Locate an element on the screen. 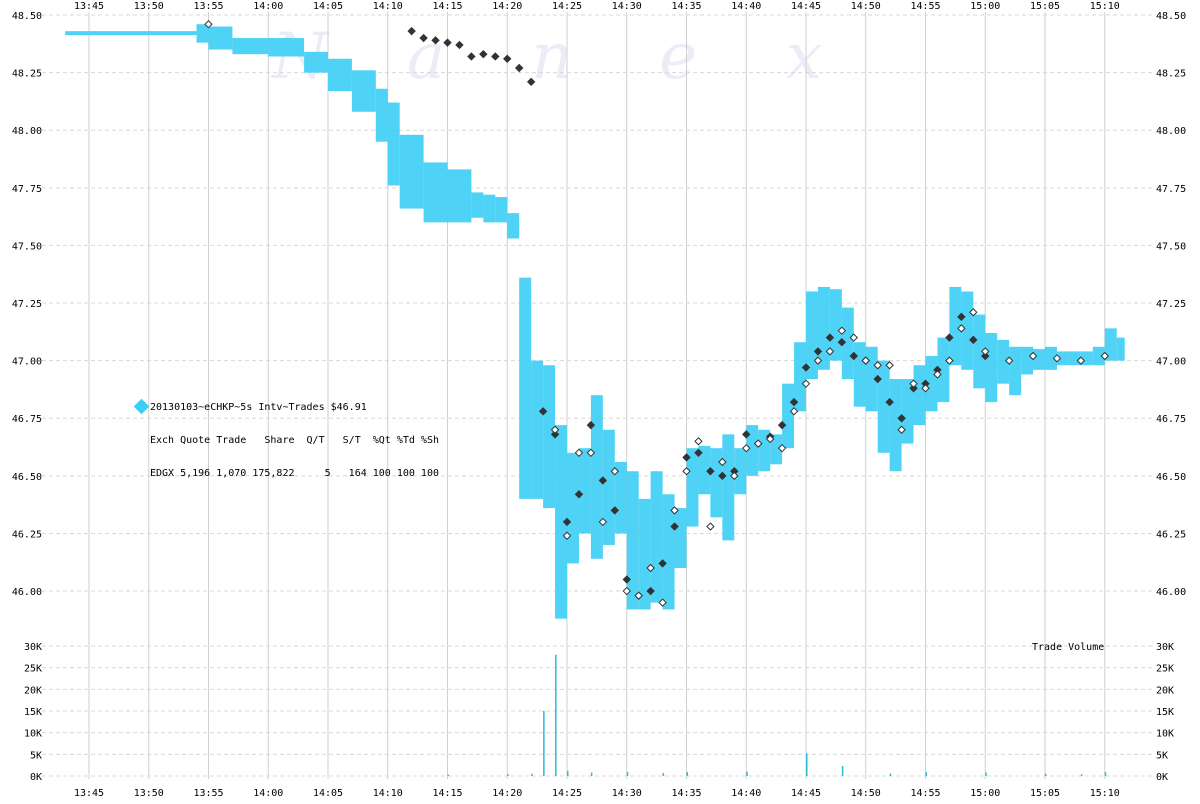  volume-tick-label: 15K is located at coordinates (1165, 712).